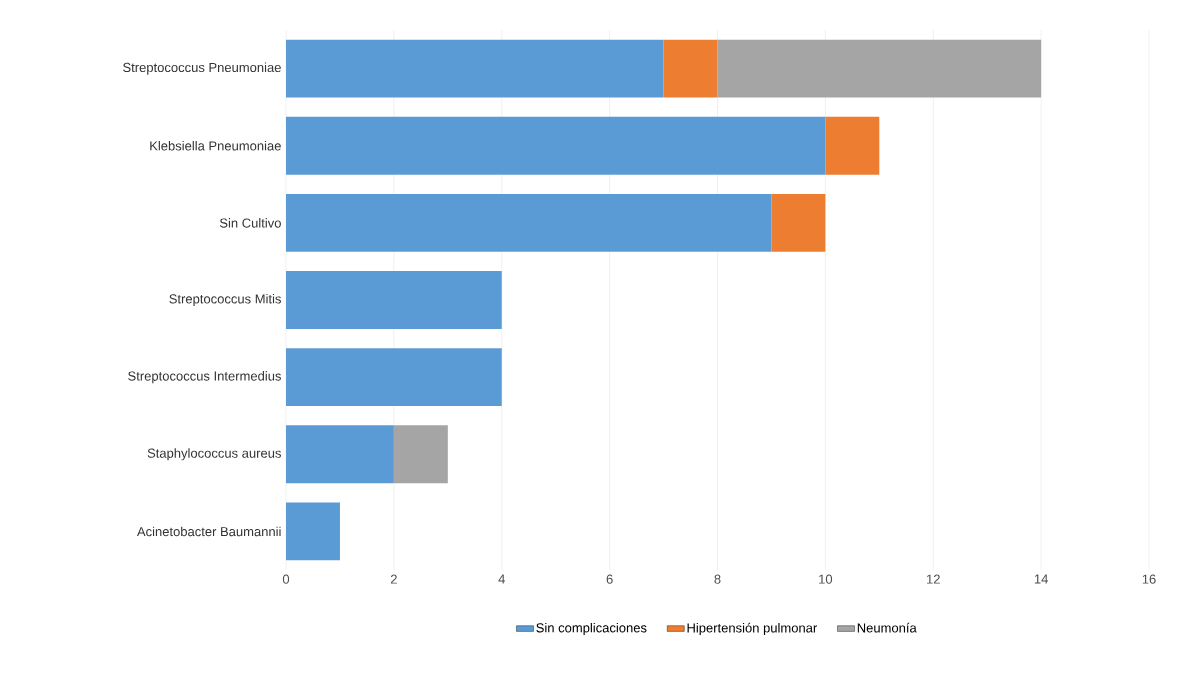 This screenshot has width=1194, height=681. Describe the element at coordinates (717, 579) in the screenshot. I see `x-tick-label: 8` at that location.